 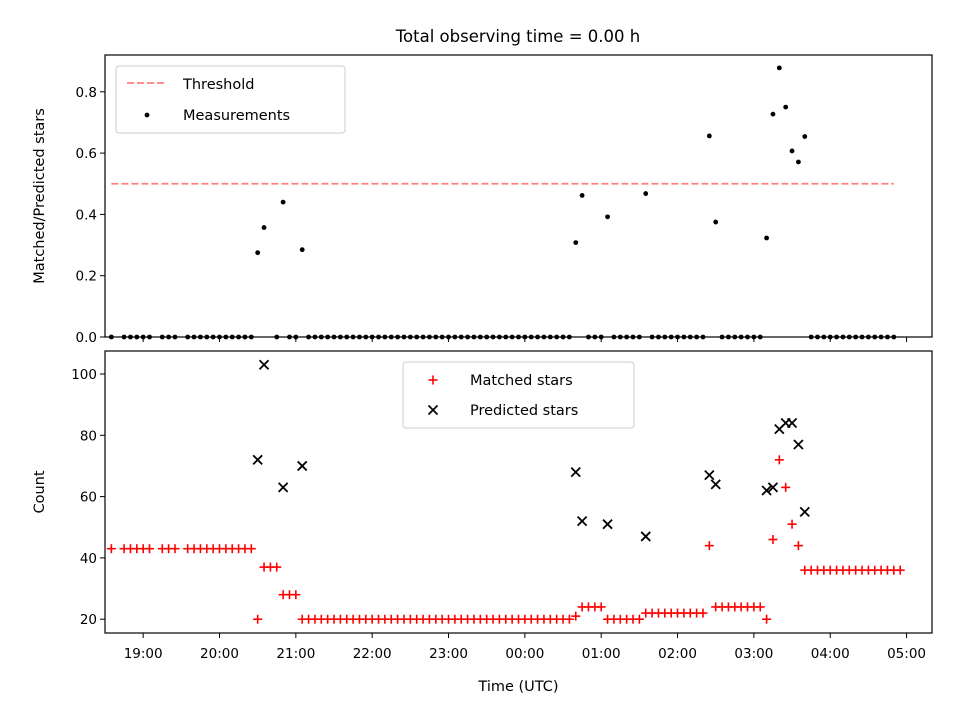 I want to click on x-tick-label: 05:00, so click(x=906, y=654).